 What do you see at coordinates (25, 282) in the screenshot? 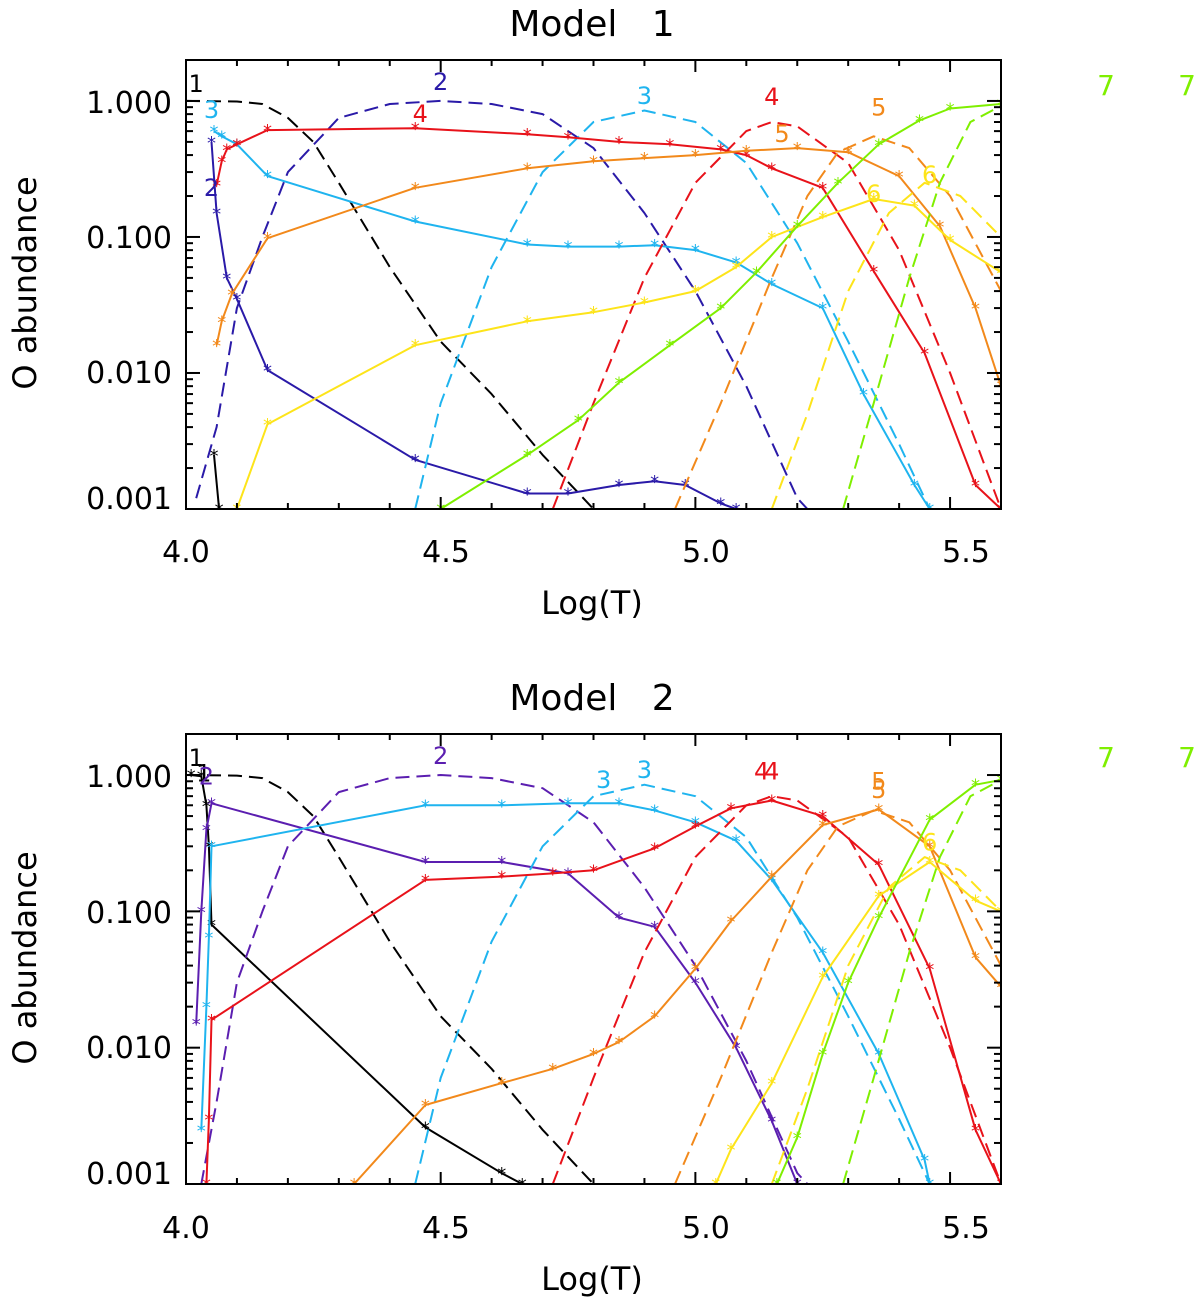
I see `y-axis-label: O abundance` at bounding box center [25, 282].